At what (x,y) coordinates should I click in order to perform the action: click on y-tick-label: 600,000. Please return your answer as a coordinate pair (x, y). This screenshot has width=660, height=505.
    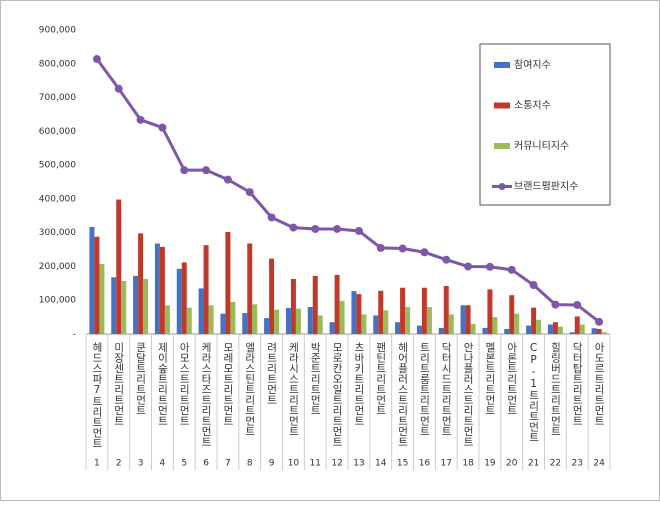
    Looking at the image, I should click on (57, 132).